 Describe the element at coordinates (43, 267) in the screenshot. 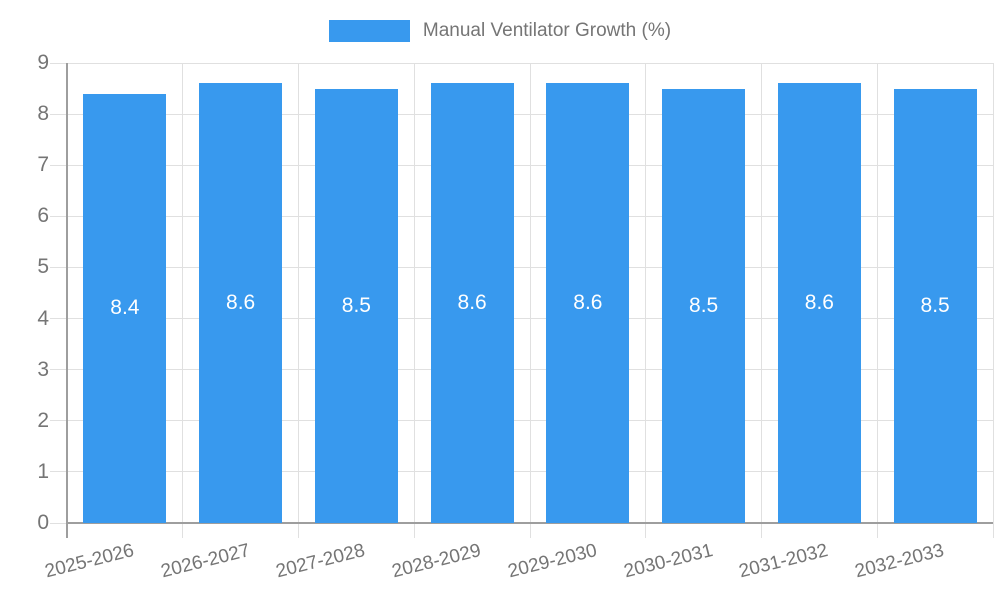

I see `y-axis-label: 5` at that location.